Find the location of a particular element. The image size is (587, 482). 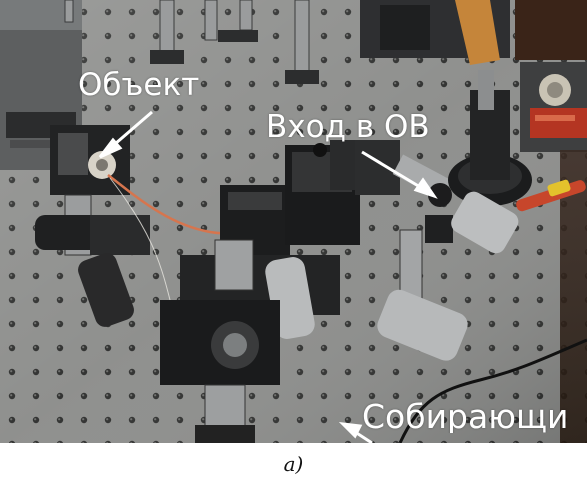

equipment-top-right is located at coordinates (473, 76).